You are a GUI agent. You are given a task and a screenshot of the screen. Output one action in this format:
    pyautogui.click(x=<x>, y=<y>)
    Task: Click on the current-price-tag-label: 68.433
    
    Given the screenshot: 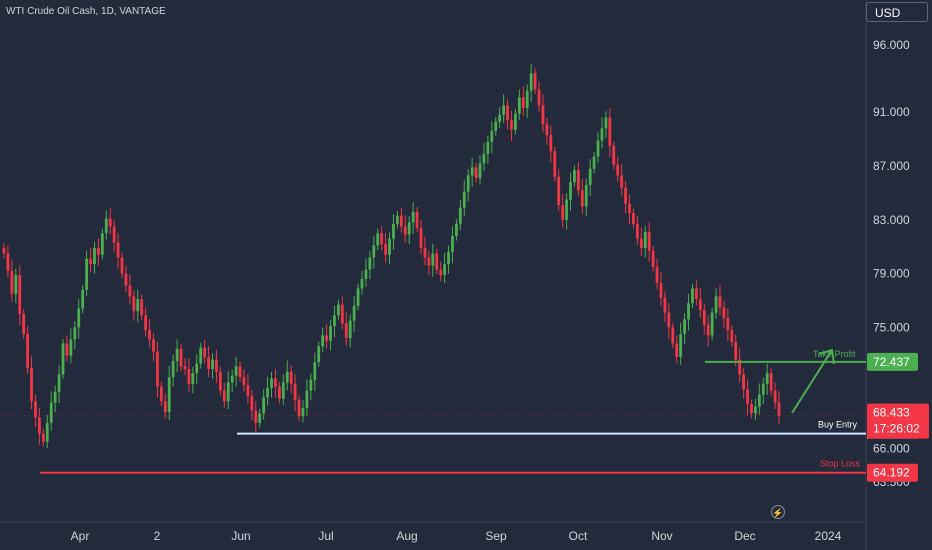 What is the action you would take?
    pyautogui.click(x=891, y=413)
    